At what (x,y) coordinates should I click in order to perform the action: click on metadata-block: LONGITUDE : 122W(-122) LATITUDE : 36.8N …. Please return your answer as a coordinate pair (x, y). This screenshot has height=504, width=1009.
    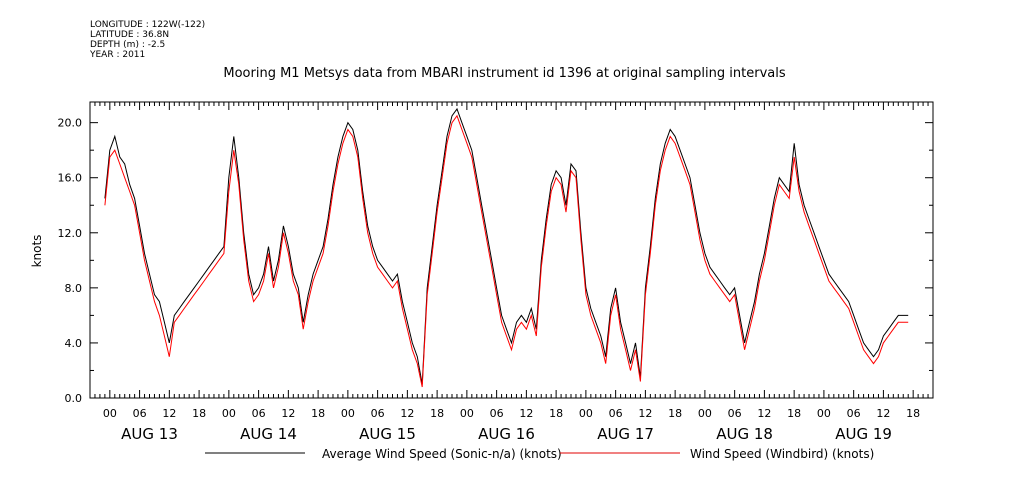
    Looking at the image, I should click on (147, 40).